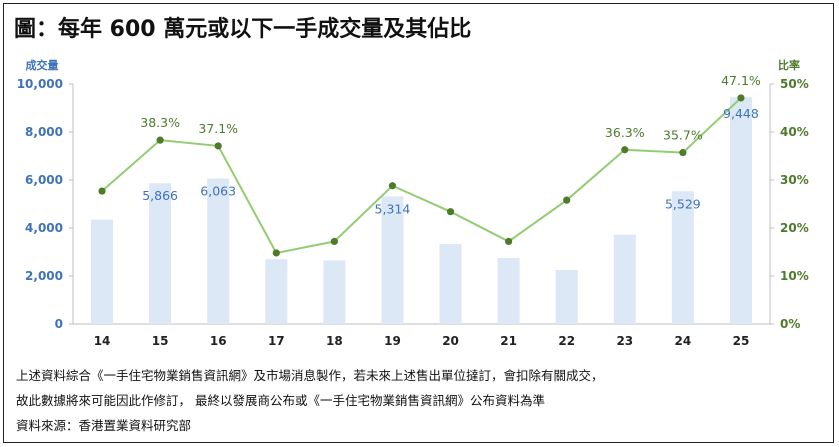  What do you see at coordinates (44, 132) in the screenshot?
I see `y-left-tick-label: 8,000` at bounding box center [44, 132].